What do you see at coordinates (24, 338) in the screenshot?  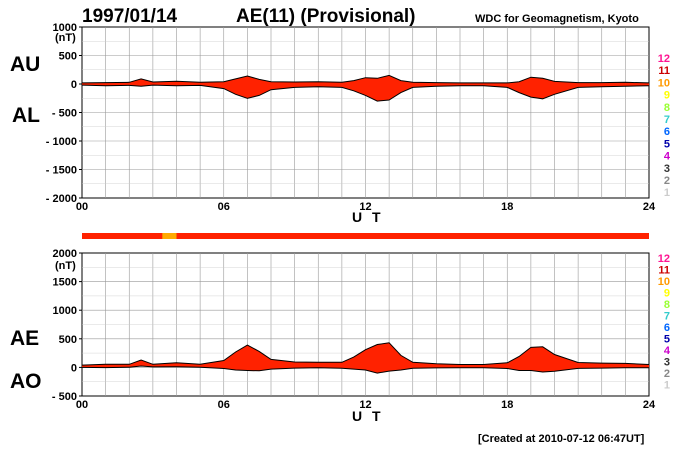 I see `ae-label: AE` at bounding box center [24, 338].